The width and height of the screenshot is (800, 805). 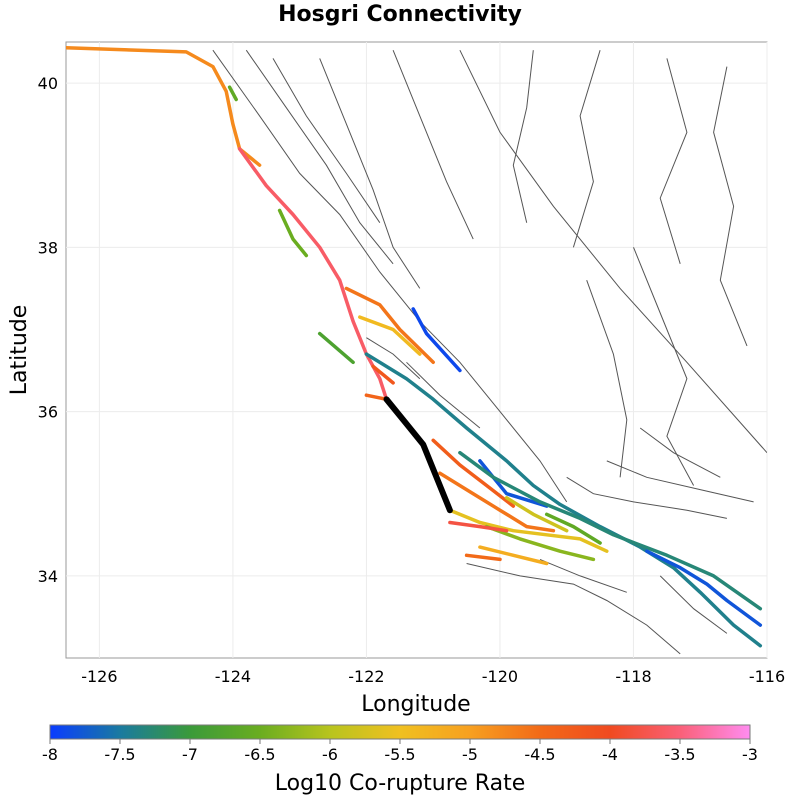 I want to click on chart-title: Hosgri Connectivity, so click(x=400, y=14).